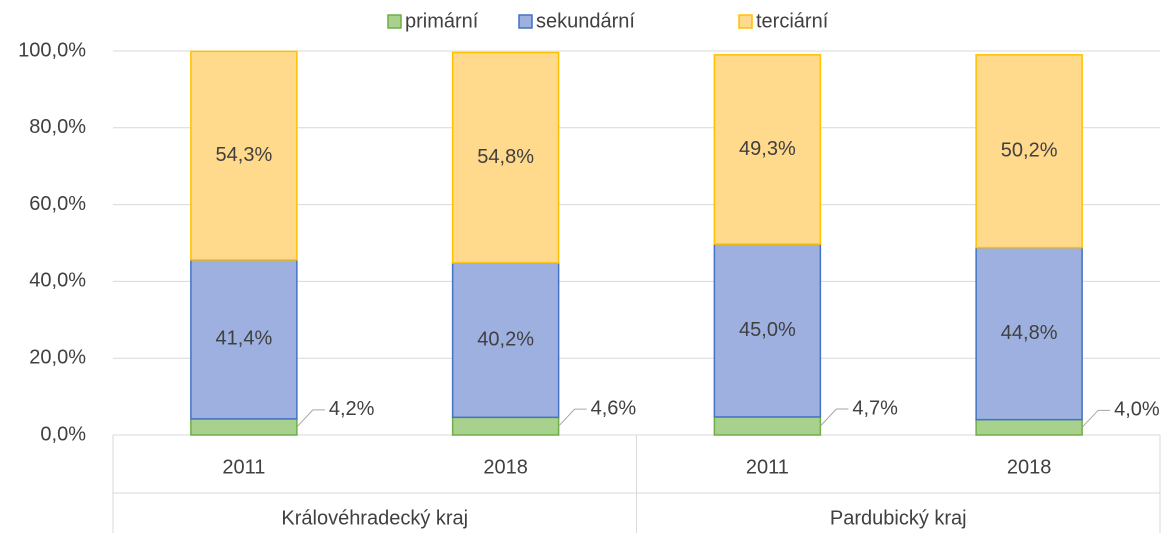 This screenshot has height=533, width=1174. I want to click on value-label: 49,3%, so click(767, 149).